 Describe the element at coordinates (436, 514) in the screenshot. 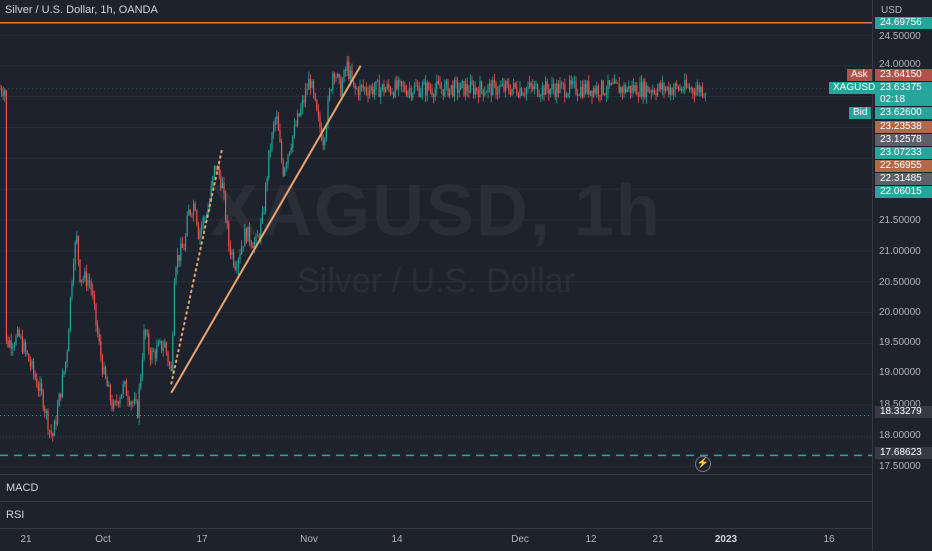

I see `rsi-panel: RSI` at that location.